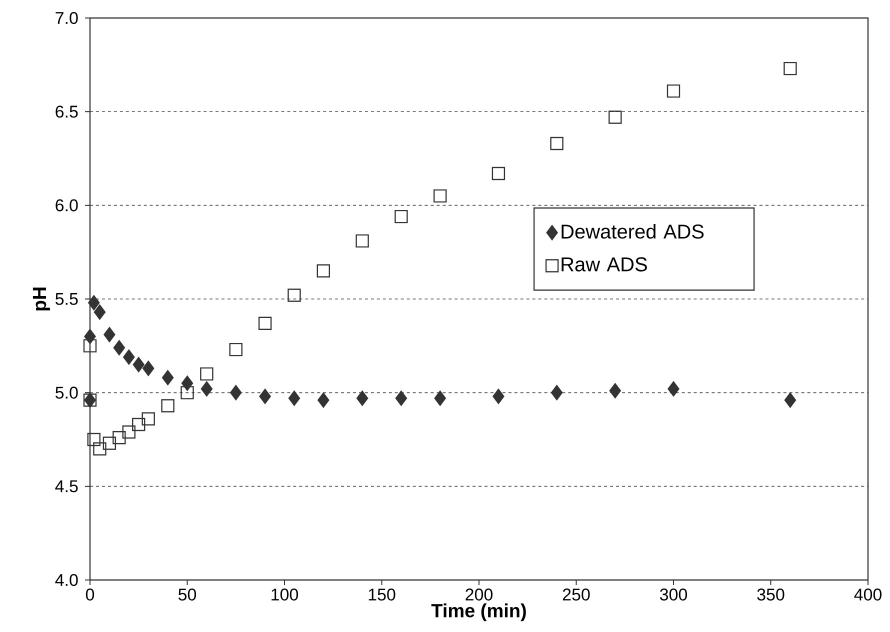 This screenshot has width=890, height=632. I want to click on y-tick-label: 5.5, so click(67, 299).